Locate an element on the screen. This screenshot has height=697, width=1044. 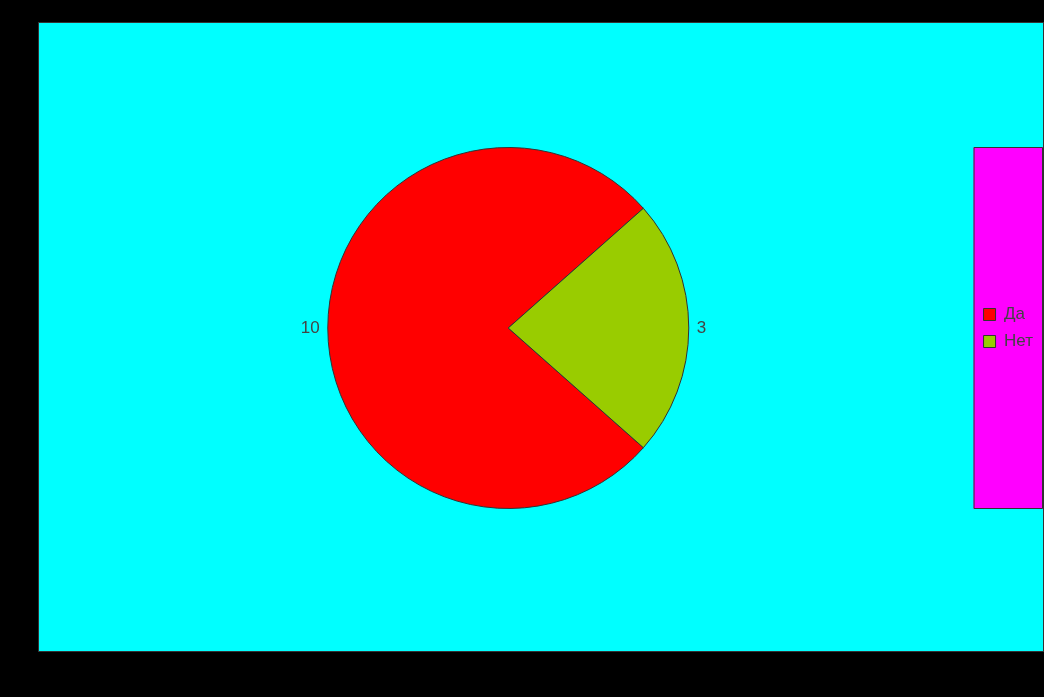
legend-label: Нет is located at coordinates (1019, 341).